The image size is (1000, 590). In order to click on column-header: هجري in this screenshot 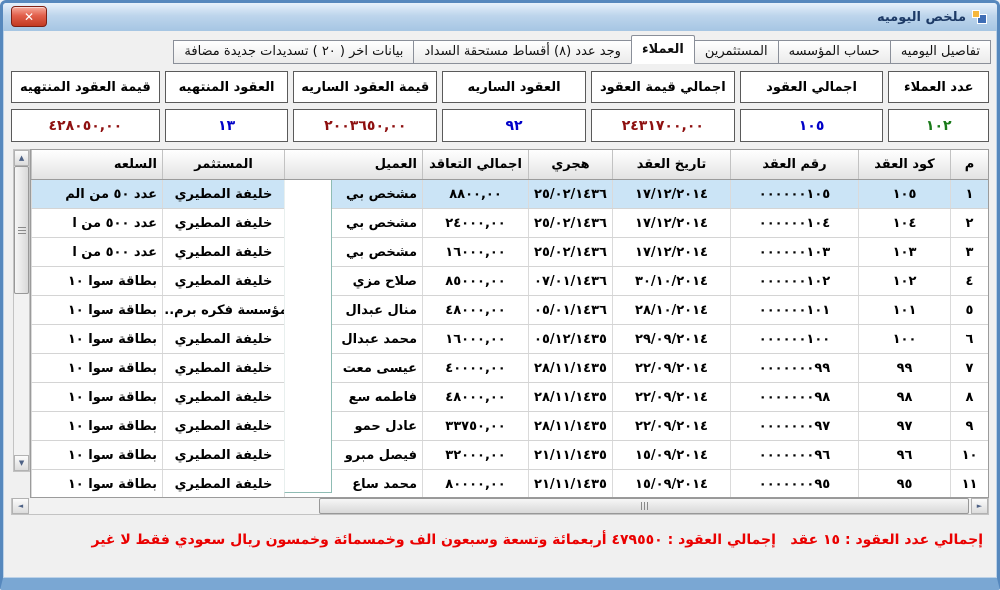, I will do `click(570, 164)`.